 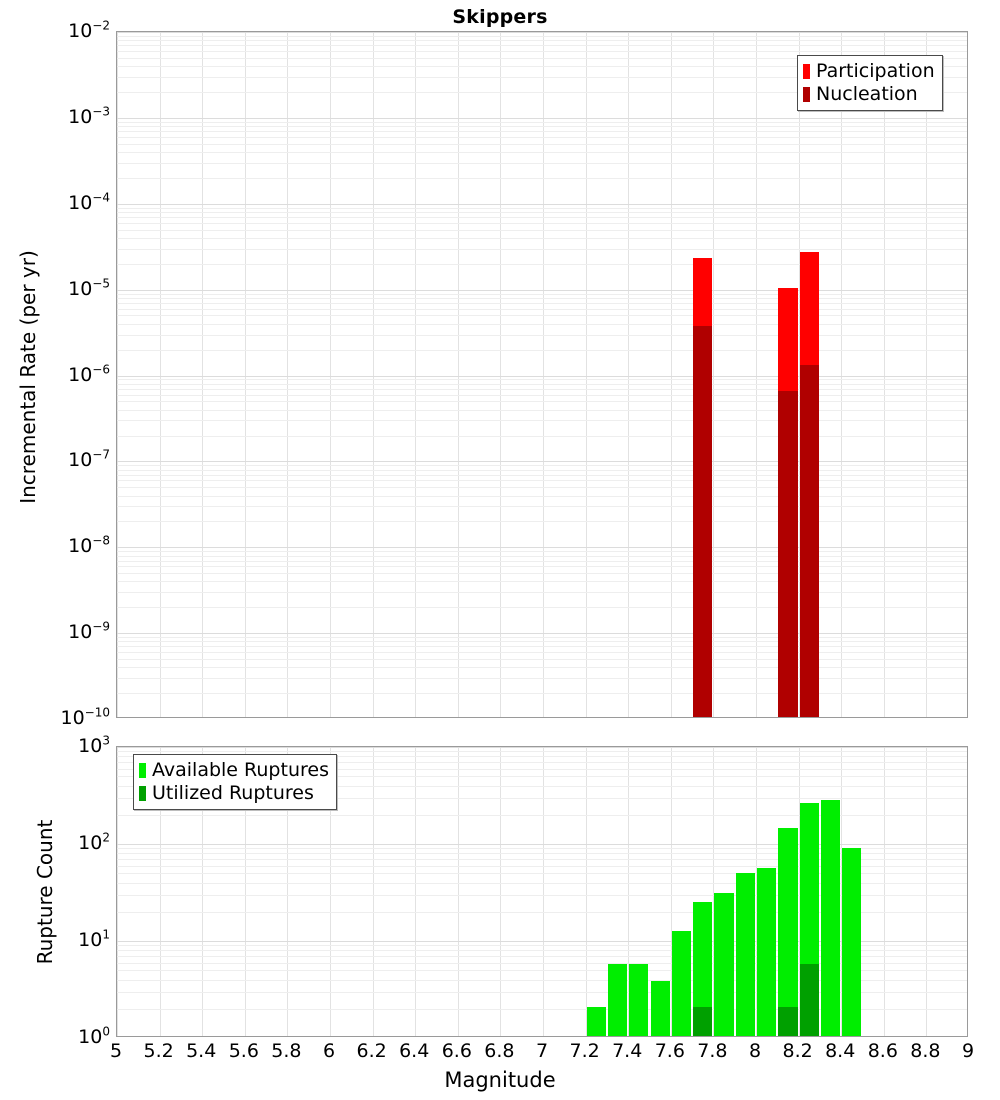 What do you see at coordinates (240, 770) in the screenshot?
I see `legend-label: Available Ruptures` at bounding box center [240, 770].